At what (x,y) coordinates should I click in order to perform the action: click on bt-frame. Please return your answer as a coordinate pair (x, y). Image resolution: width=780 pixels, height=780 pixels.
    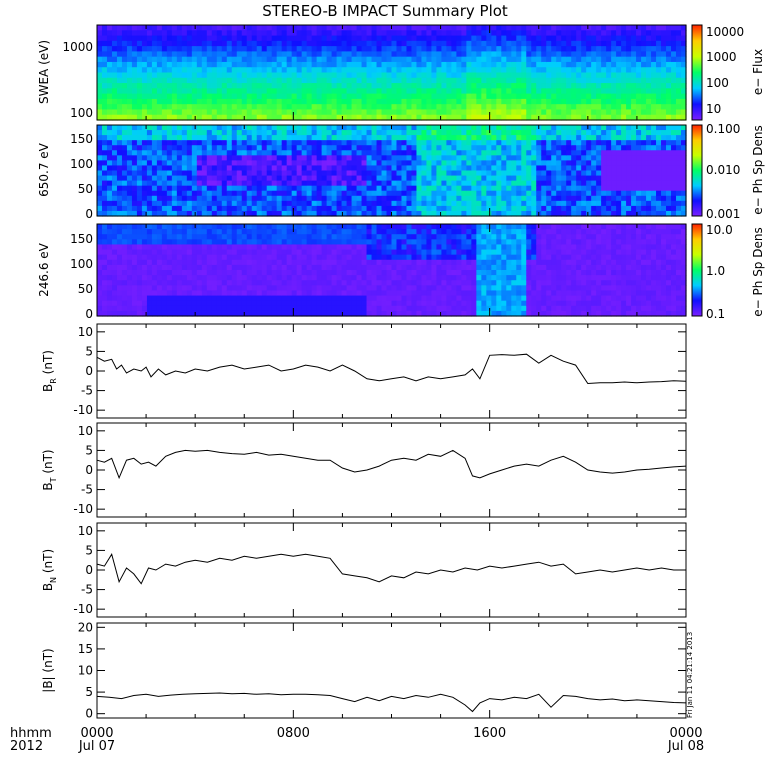
    Looking at the image, I should click on (391, 470).